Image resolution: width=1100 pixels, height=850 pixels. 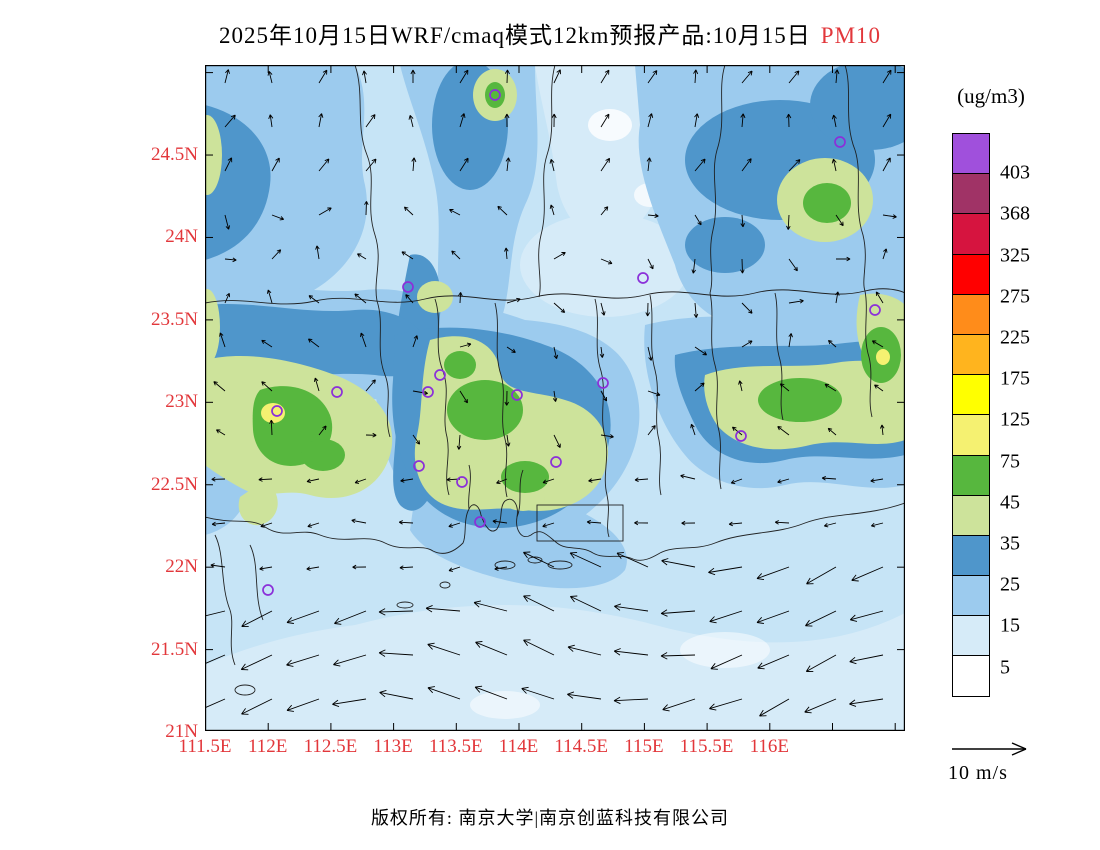 I want to click on colorbar-tick-label: 75, so click(x=1010, y=461).